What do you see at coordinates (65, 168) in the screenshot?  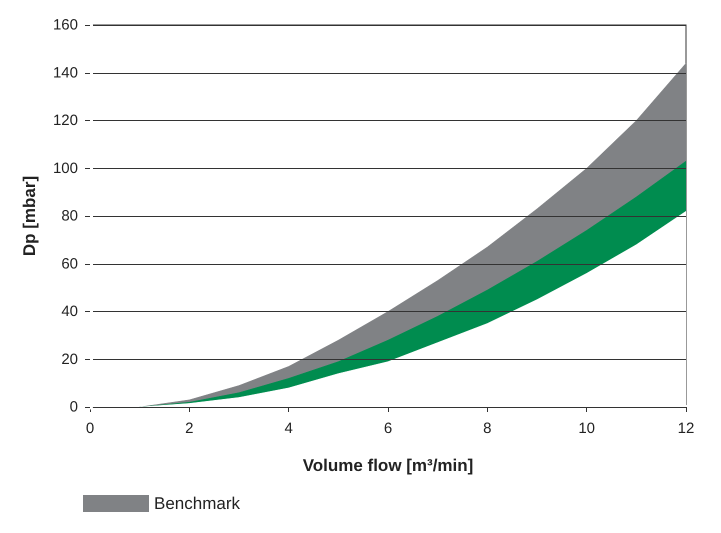 I see `y-tick-label: 100` at bounding box center [65, 168].